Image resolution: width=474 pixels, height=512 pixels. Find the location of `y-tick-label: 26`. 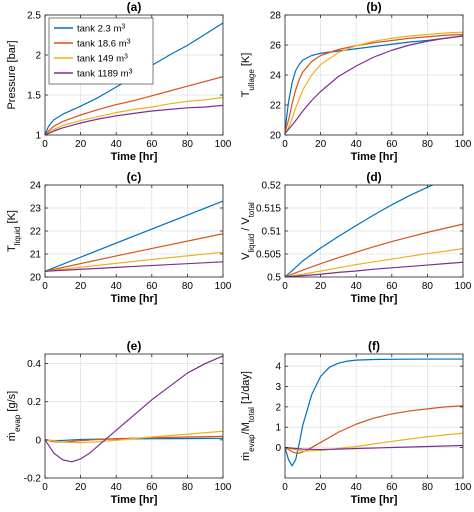

y-tick-label: 26 is located at coordinates (276, 46).